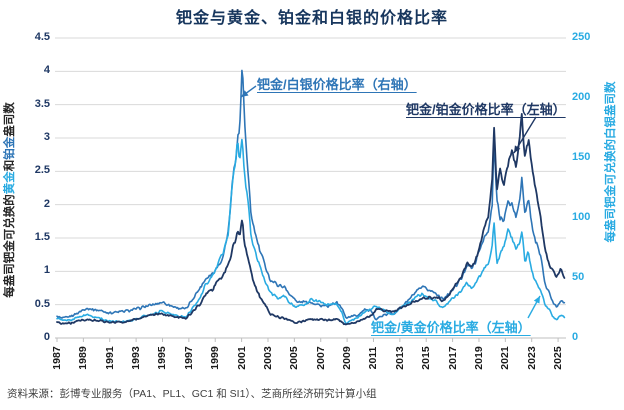 The height and width of the screenshot is (410, 624). I want to click on left-axis-label-part: 铂金, so click(10, 148).